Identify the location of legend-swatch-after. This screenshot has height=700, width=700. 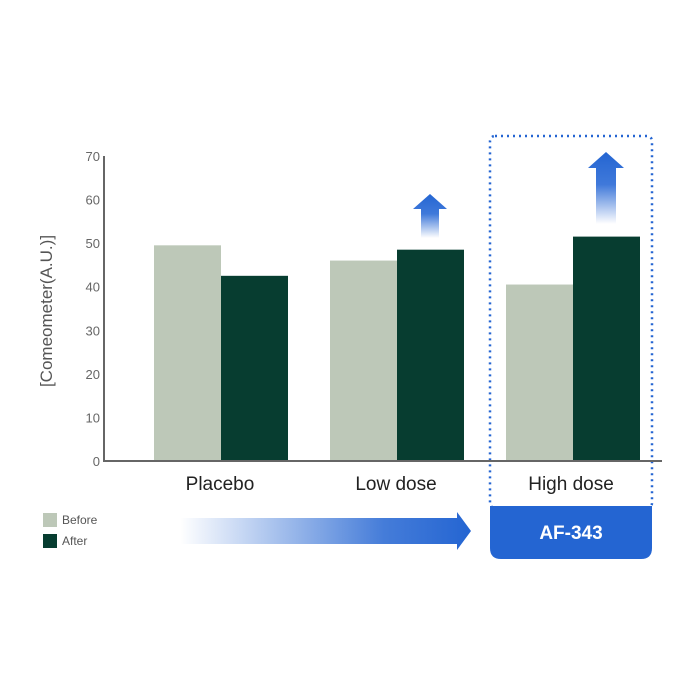
(50, 541).